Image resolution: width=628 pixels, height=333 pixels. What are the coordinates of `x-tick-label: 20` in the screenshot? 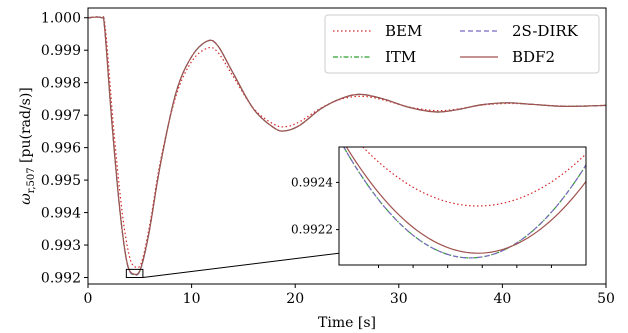 It's located at (295, 299).